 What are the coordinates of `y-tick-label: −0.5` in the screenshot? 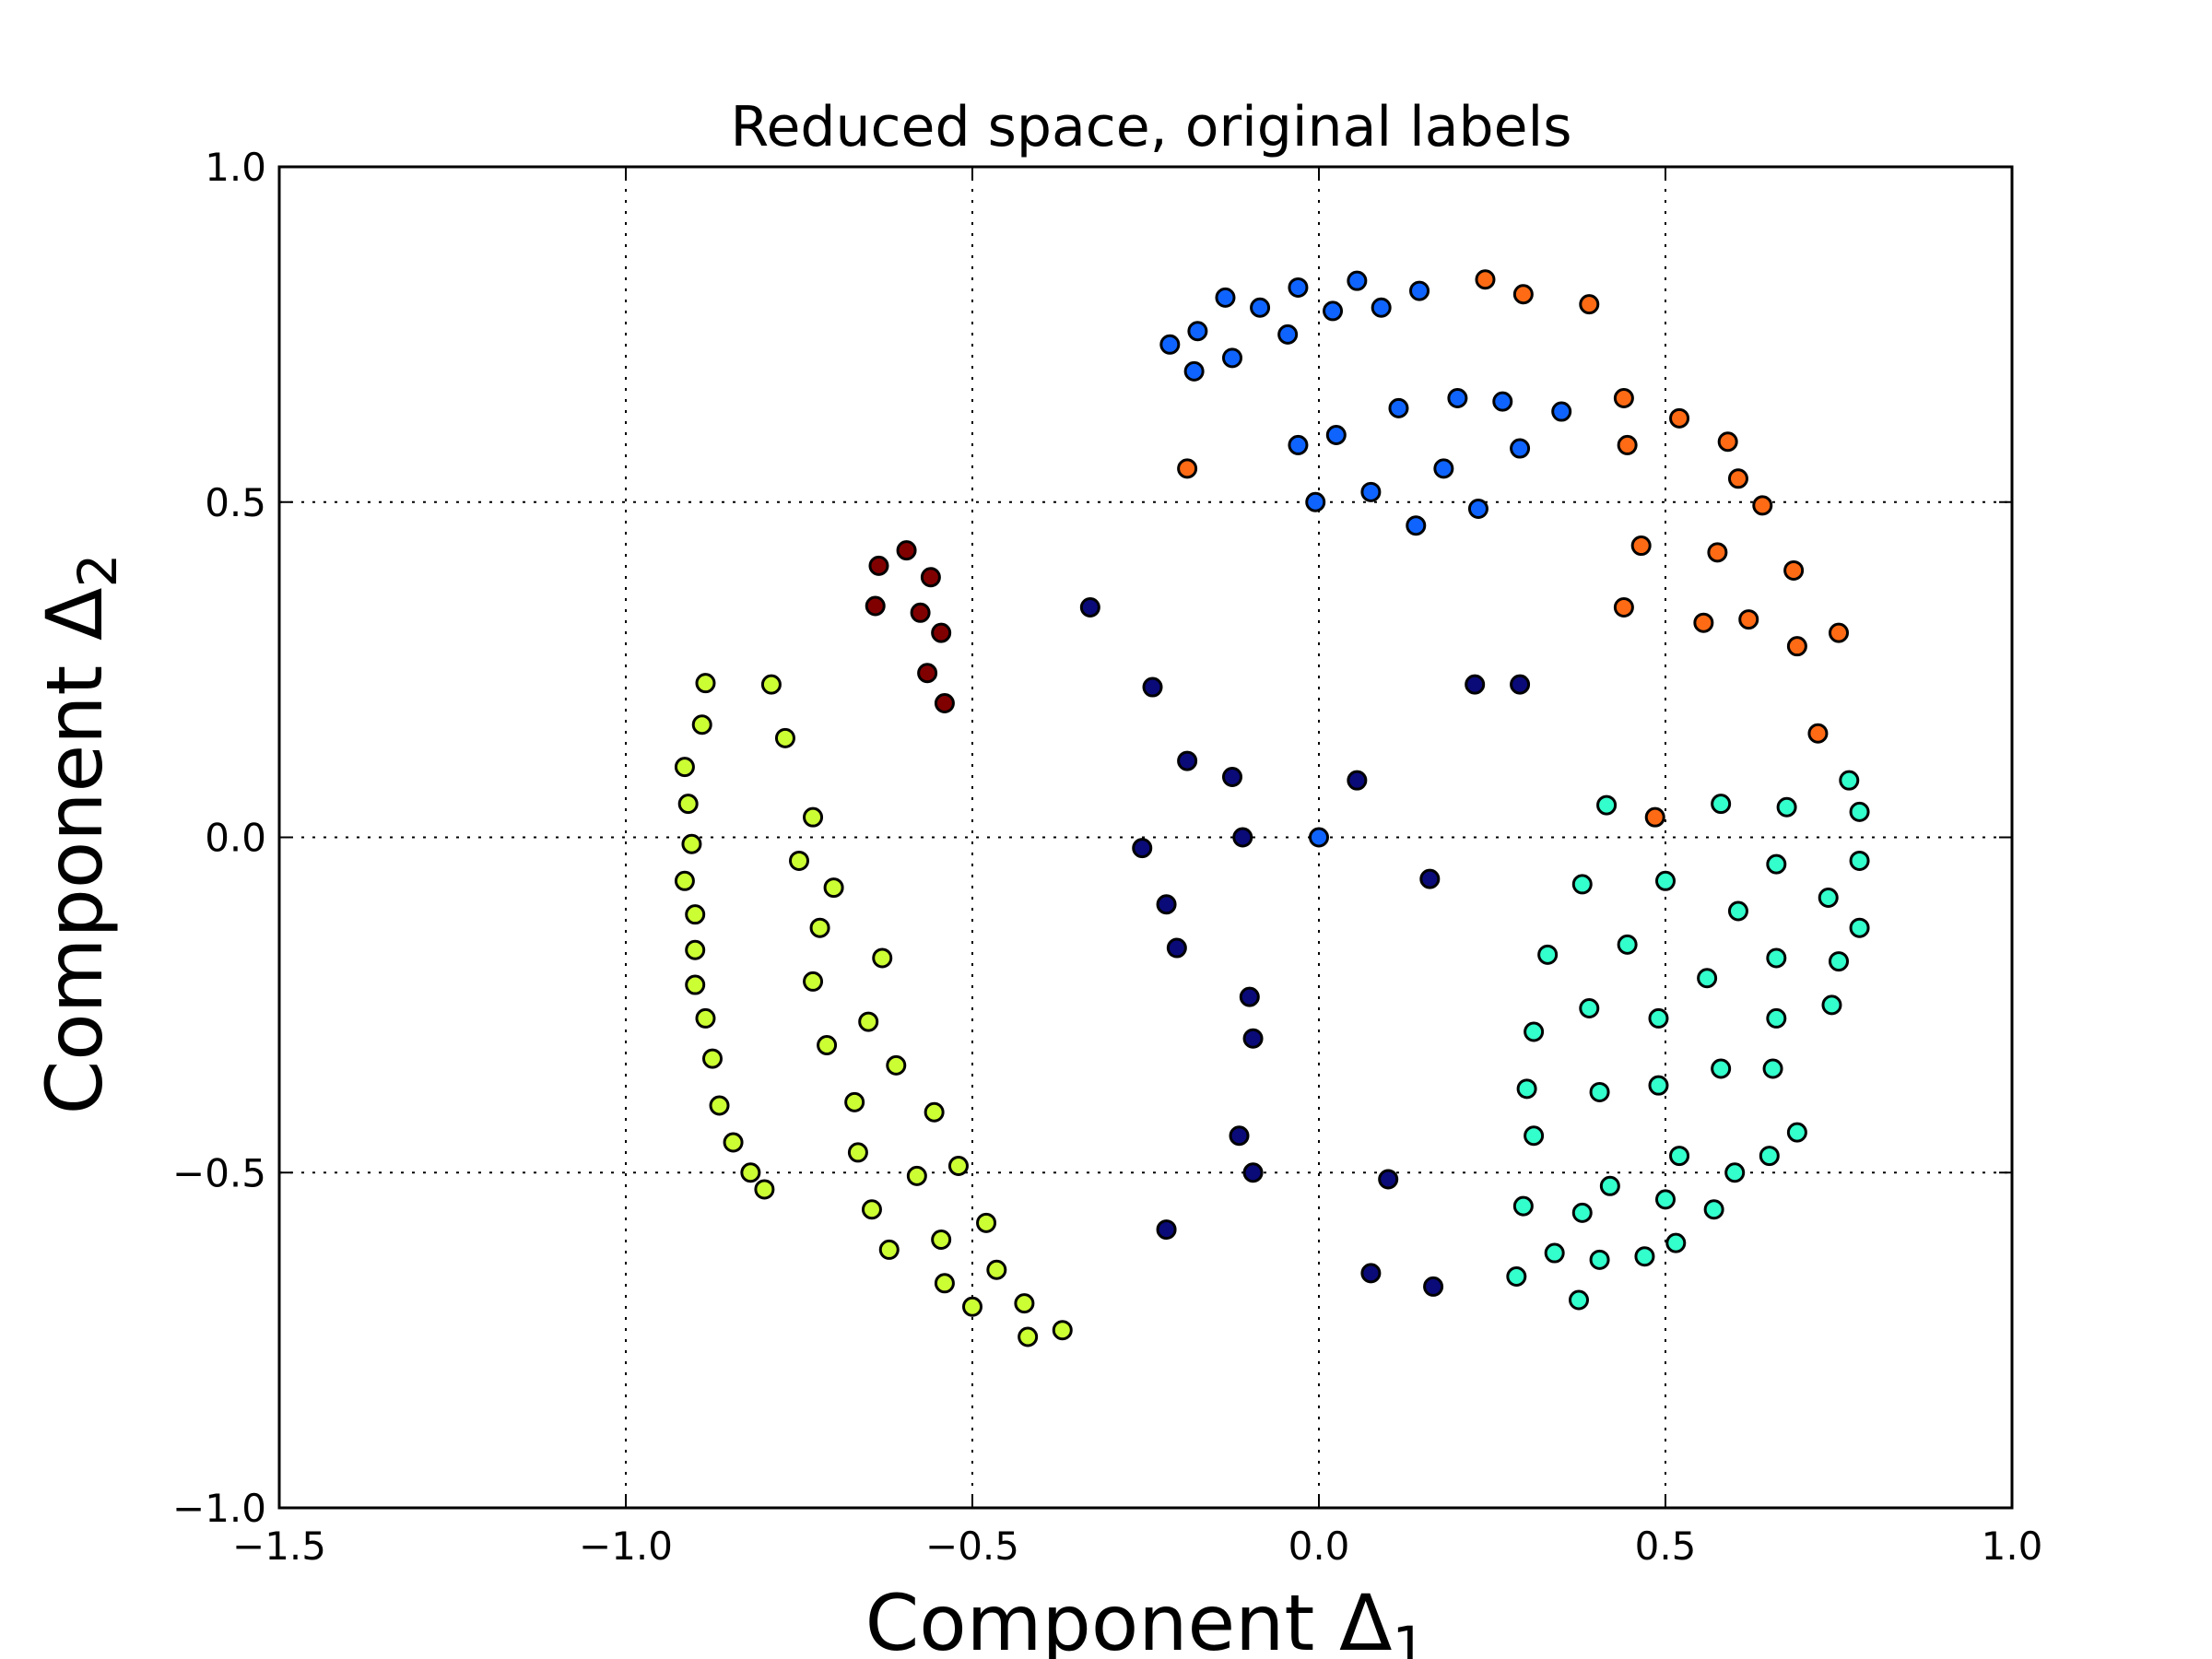 It's located at (219, 1172).